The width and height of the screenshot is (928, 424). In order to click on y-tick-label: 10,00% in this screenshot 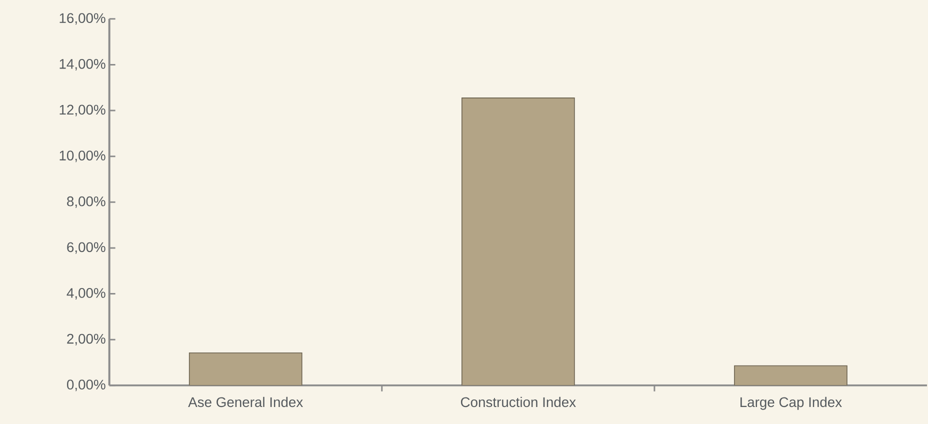, I will do `click(83, 156)`.